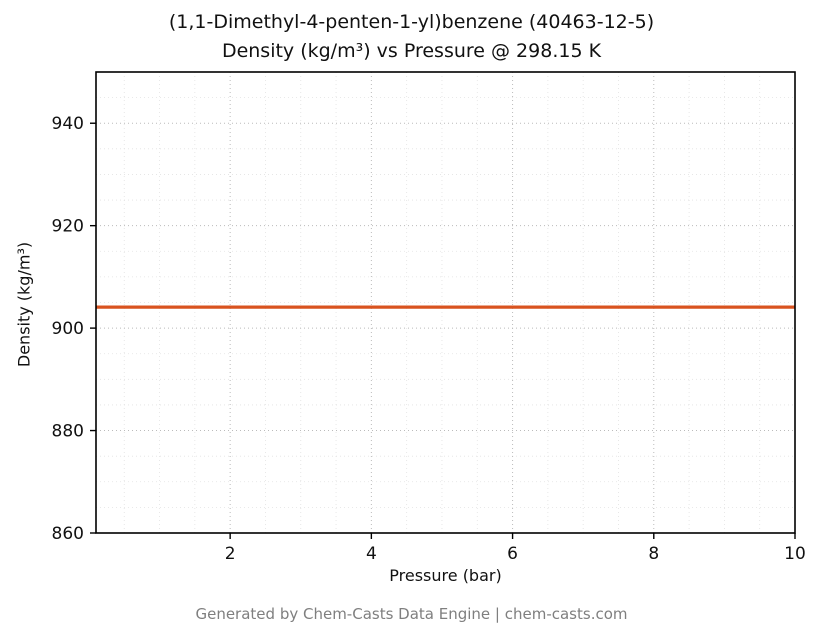 This screenshot has width=823, height=644. What do you see at coordinates (795, 554) in the screenshot?
I see `x-tick-label: 10` at bounding box center [795, 554].